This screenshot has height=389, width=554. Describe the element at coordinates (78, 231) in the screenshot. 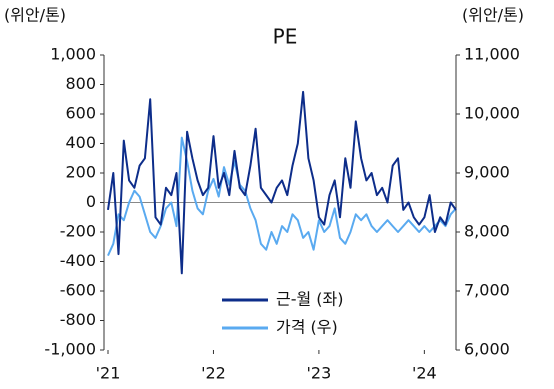

I see `y-tick-label: -200` at that location.